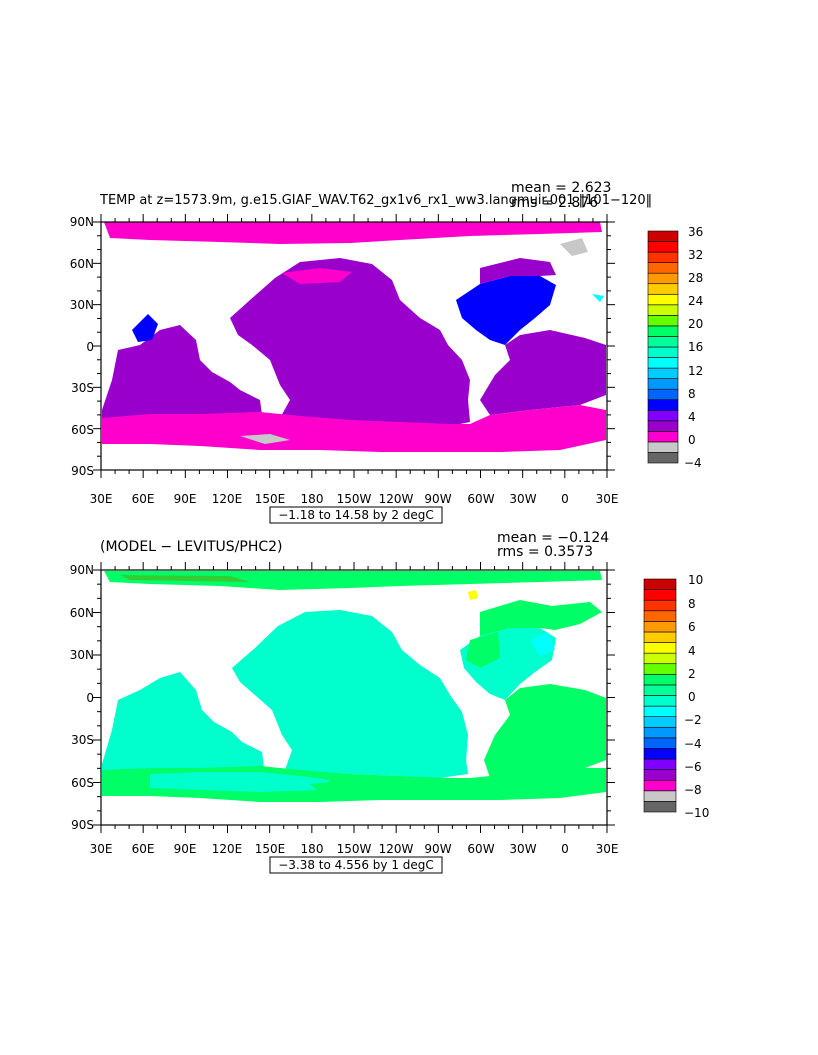 The height and width of the screenshot is (1055, 818). I want to click on bottom-y-label-60n: 60N, so click(82, 613).